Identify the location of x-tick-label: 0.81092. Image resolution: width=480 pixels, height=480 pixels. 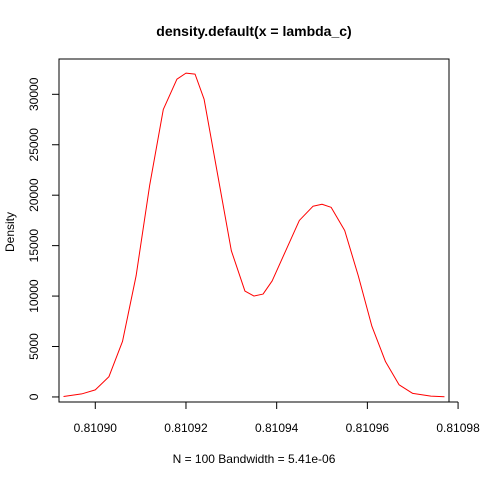
(186, 428).